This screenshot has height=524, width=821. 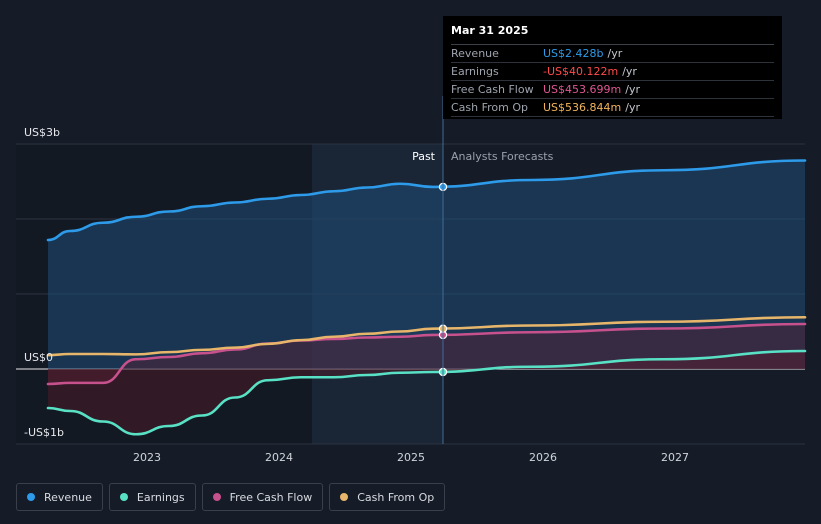 What do you see at coordinates (475, 71) in the screenshot?
I see `tooltip-label: Earnings` at bounding box center [475, 71].